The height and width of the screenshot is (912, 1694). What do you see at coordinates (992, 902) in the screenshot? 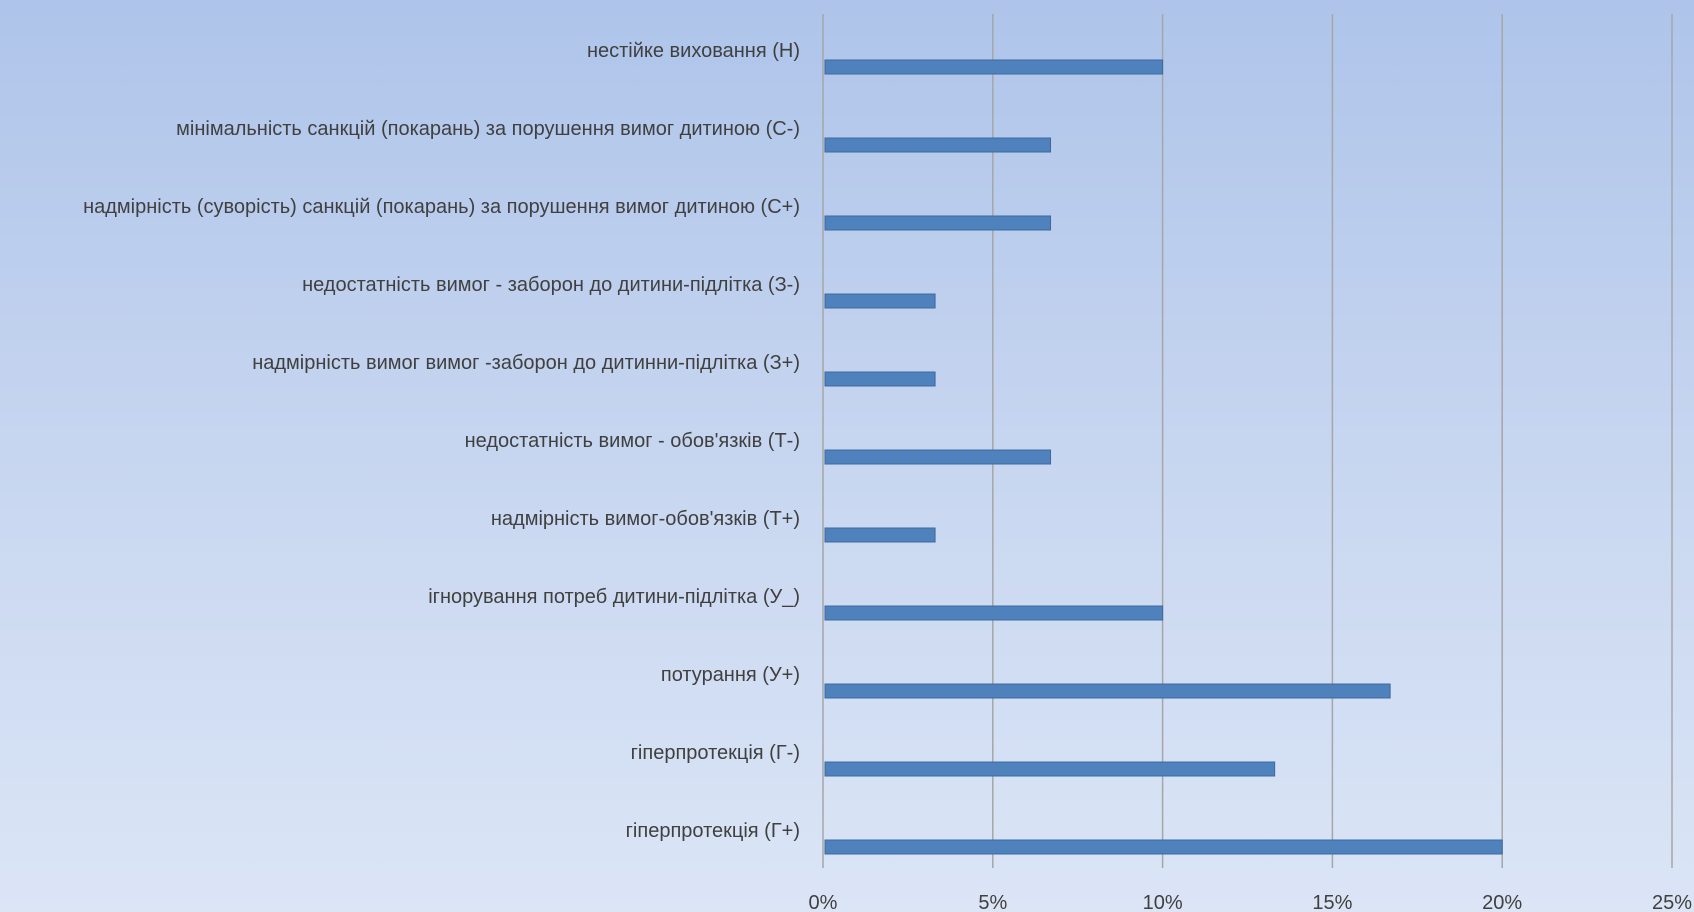
I see `x-tick-label: 5%` at bounding box center [992, 902].